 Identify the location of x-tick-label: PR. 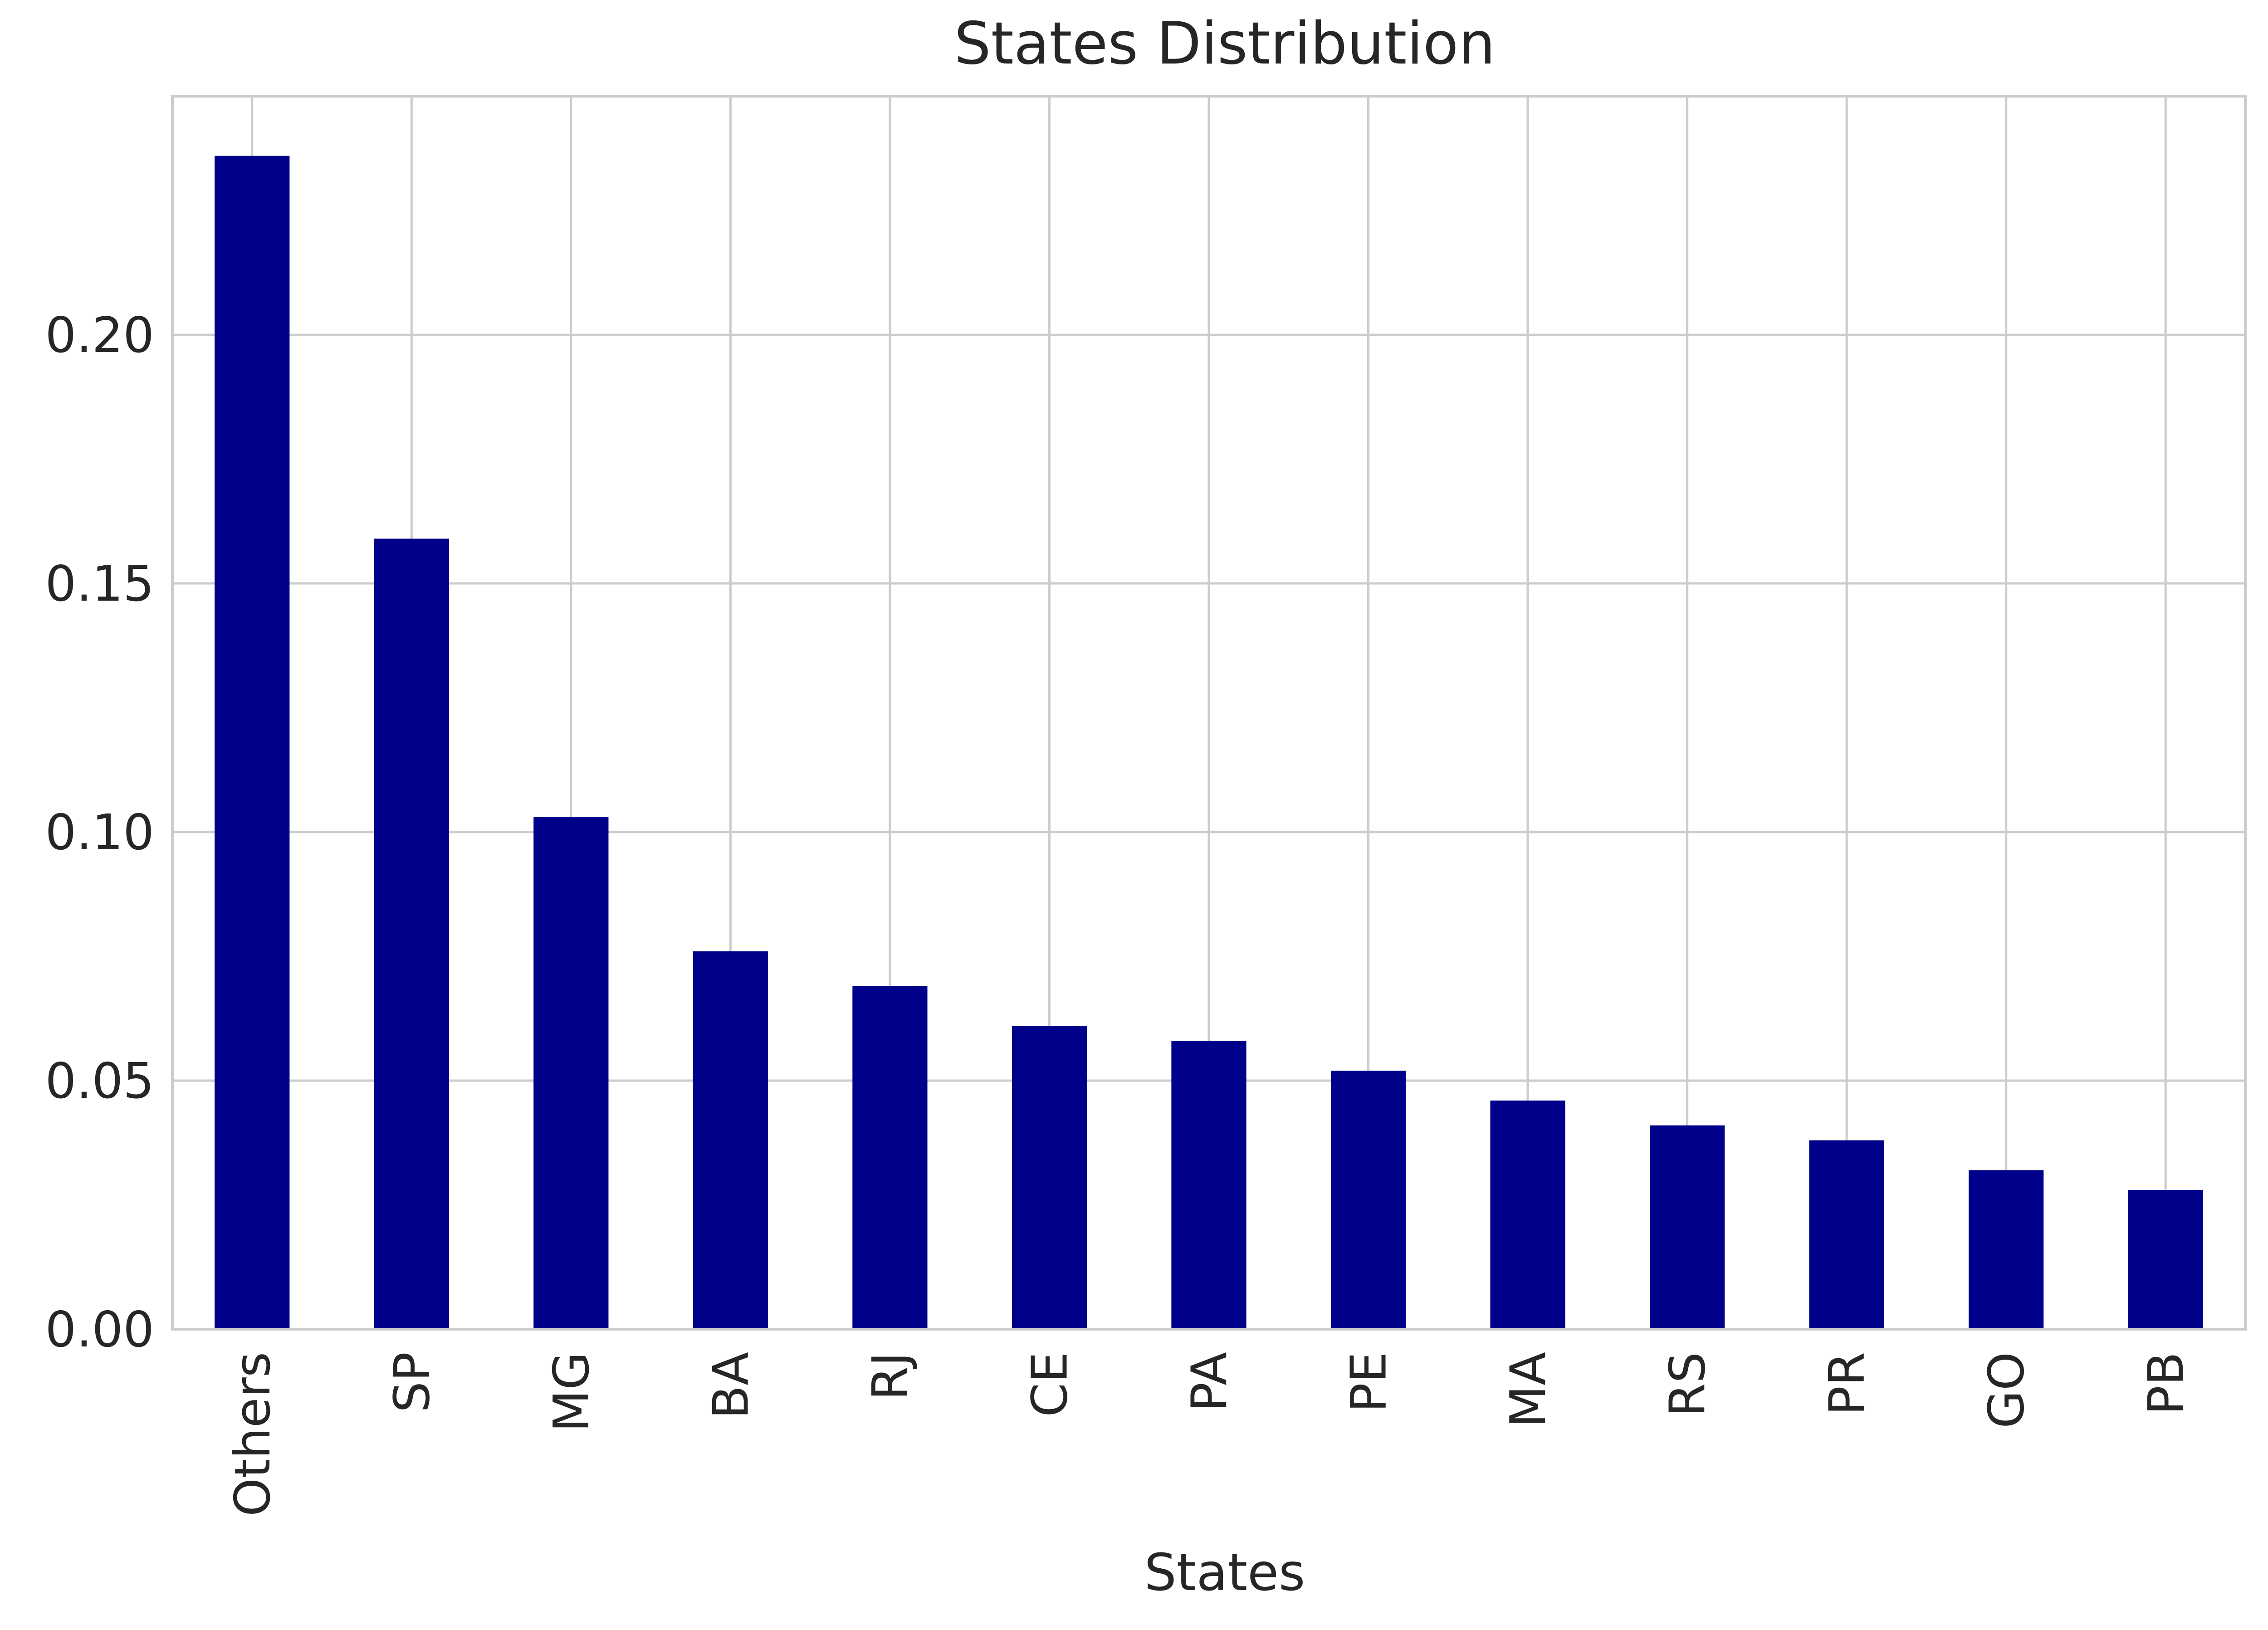
(1848, 1383).